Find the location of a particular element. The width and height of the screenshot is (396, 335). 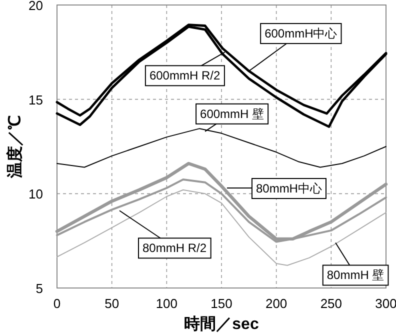

annotation: 600mmH 壁 is located at coordinates (232, 113).